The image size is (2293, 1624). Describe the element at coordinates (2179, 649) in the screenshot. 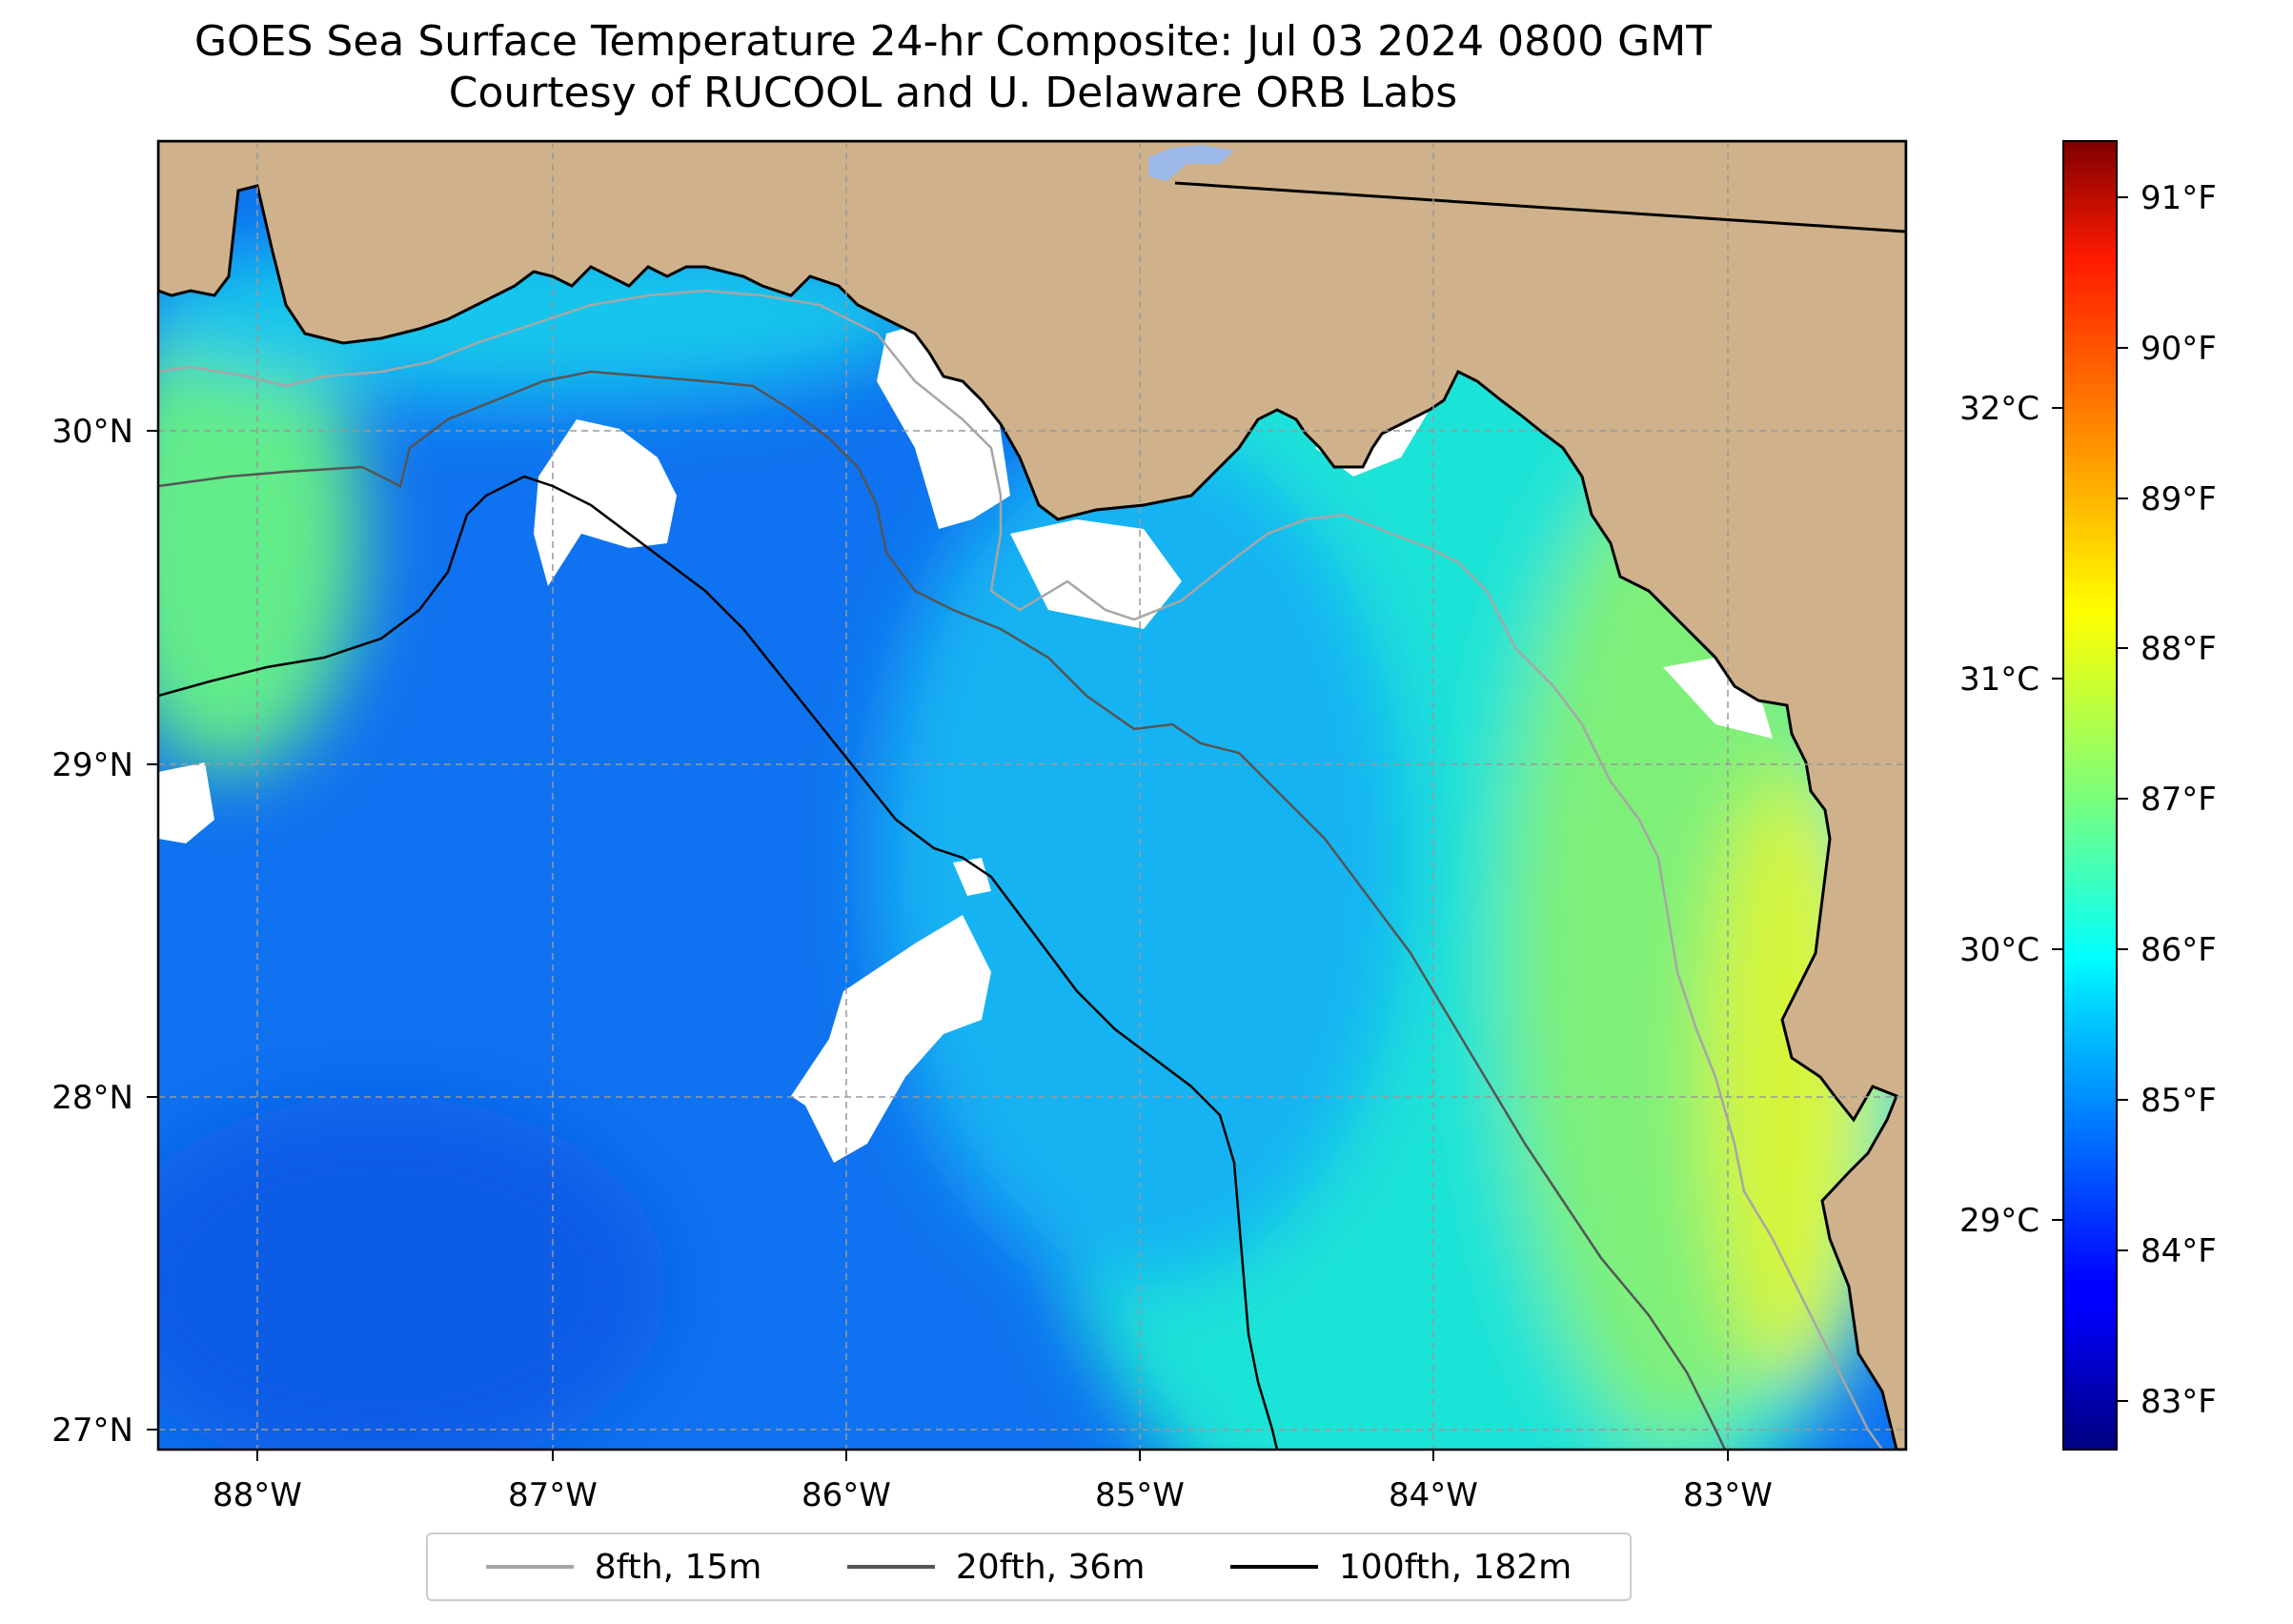

I see `colorbar-fahrenheit-label: 88°F` at that location.